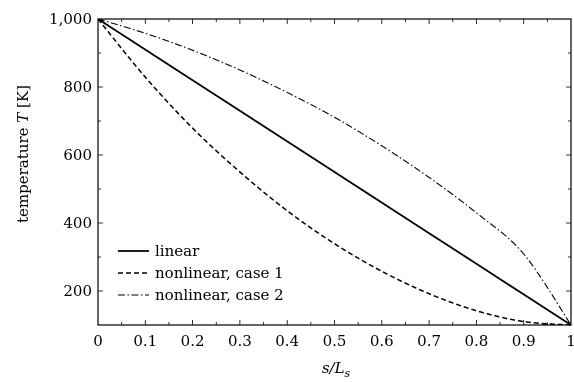 The image size is (574, 382). I want to click on x-tick-label: 0.9, so click(524, 341).